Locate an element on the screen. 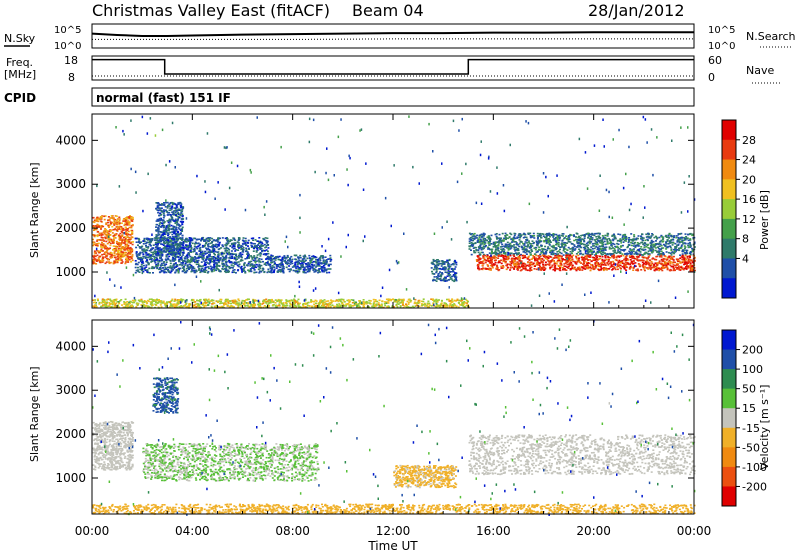 The width and height of the screenshot is (800, 554). cpid-label: CPID is located at coordinates (20, 98).